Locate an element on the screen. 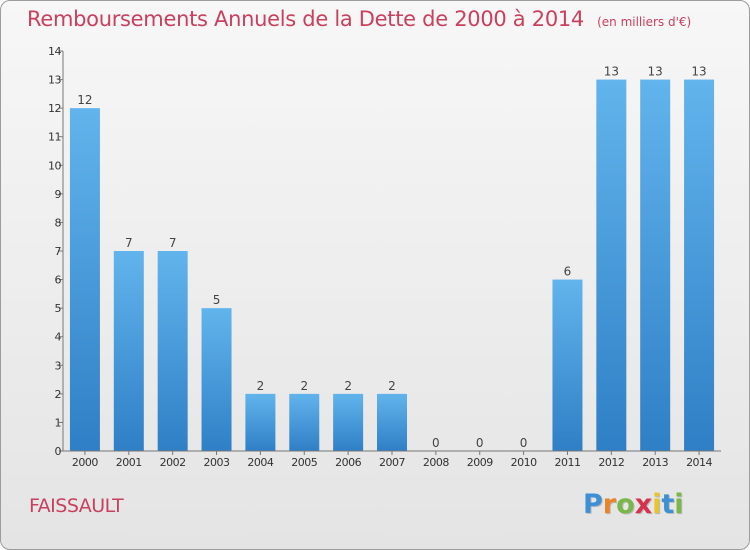 The width and height of the screenshot is (750, 550). y-tick-label: 12 is located at coordinates (54, 108).